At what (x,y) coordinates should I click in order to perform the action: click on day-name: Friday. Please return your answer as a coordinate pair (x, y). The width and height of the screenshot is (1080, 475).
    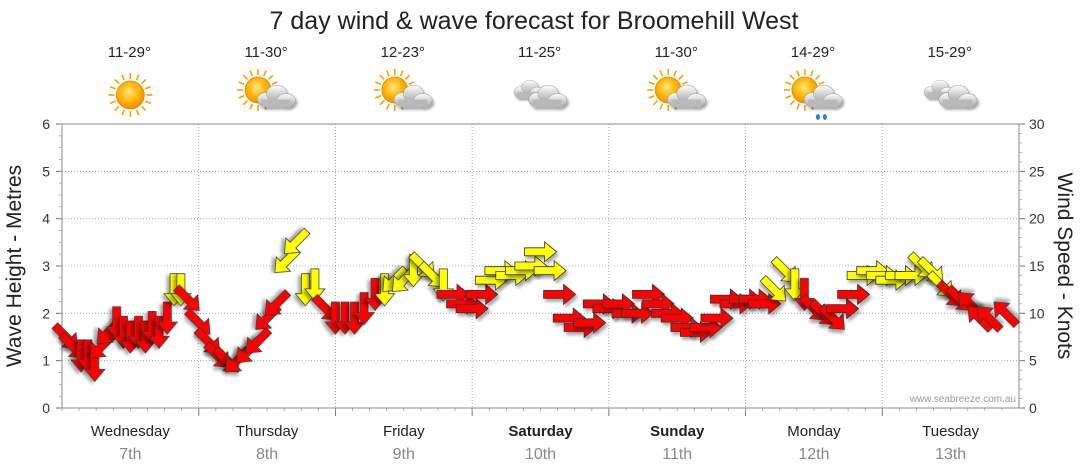
    Looking at the image, I should click on (404, 431).